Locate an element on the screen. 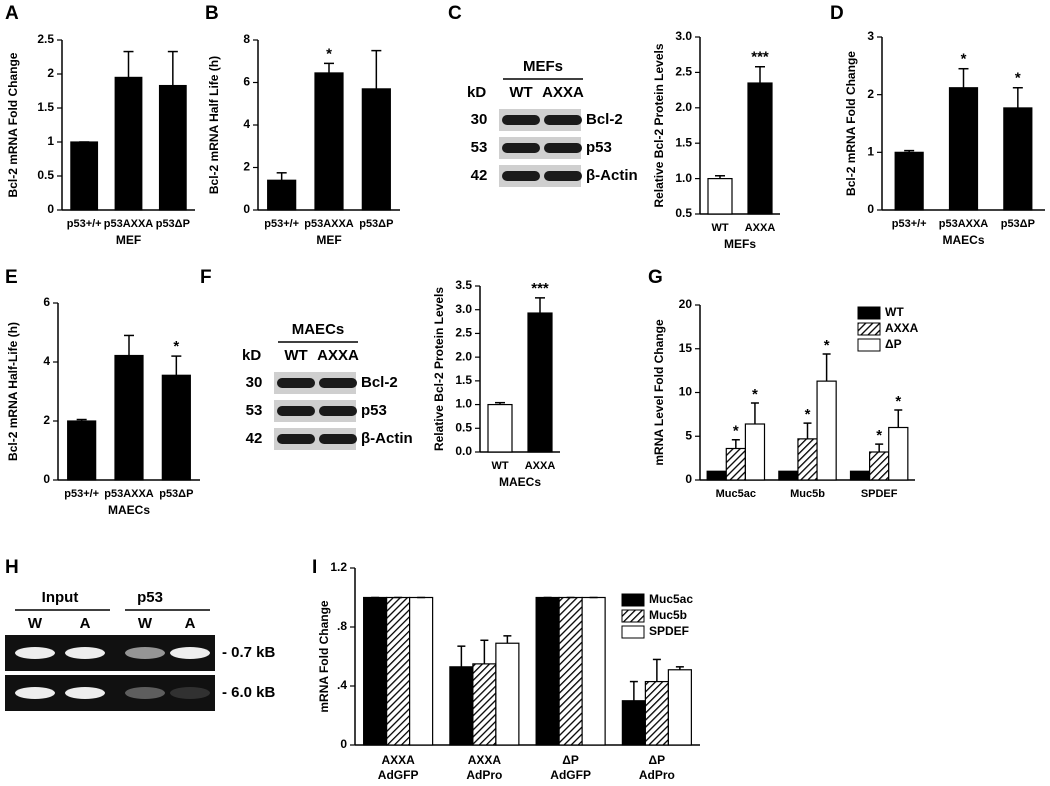 The width and height of the screenshot is (1050, 786). gel-group: p53 is located at coordinates (150, 597).